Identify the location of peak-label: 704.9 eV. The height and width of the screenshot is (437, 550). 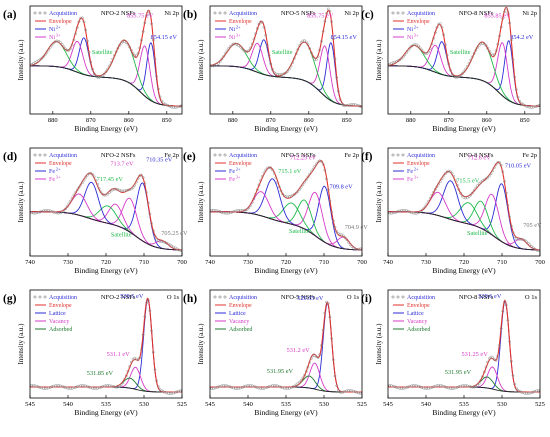
(357, 227).